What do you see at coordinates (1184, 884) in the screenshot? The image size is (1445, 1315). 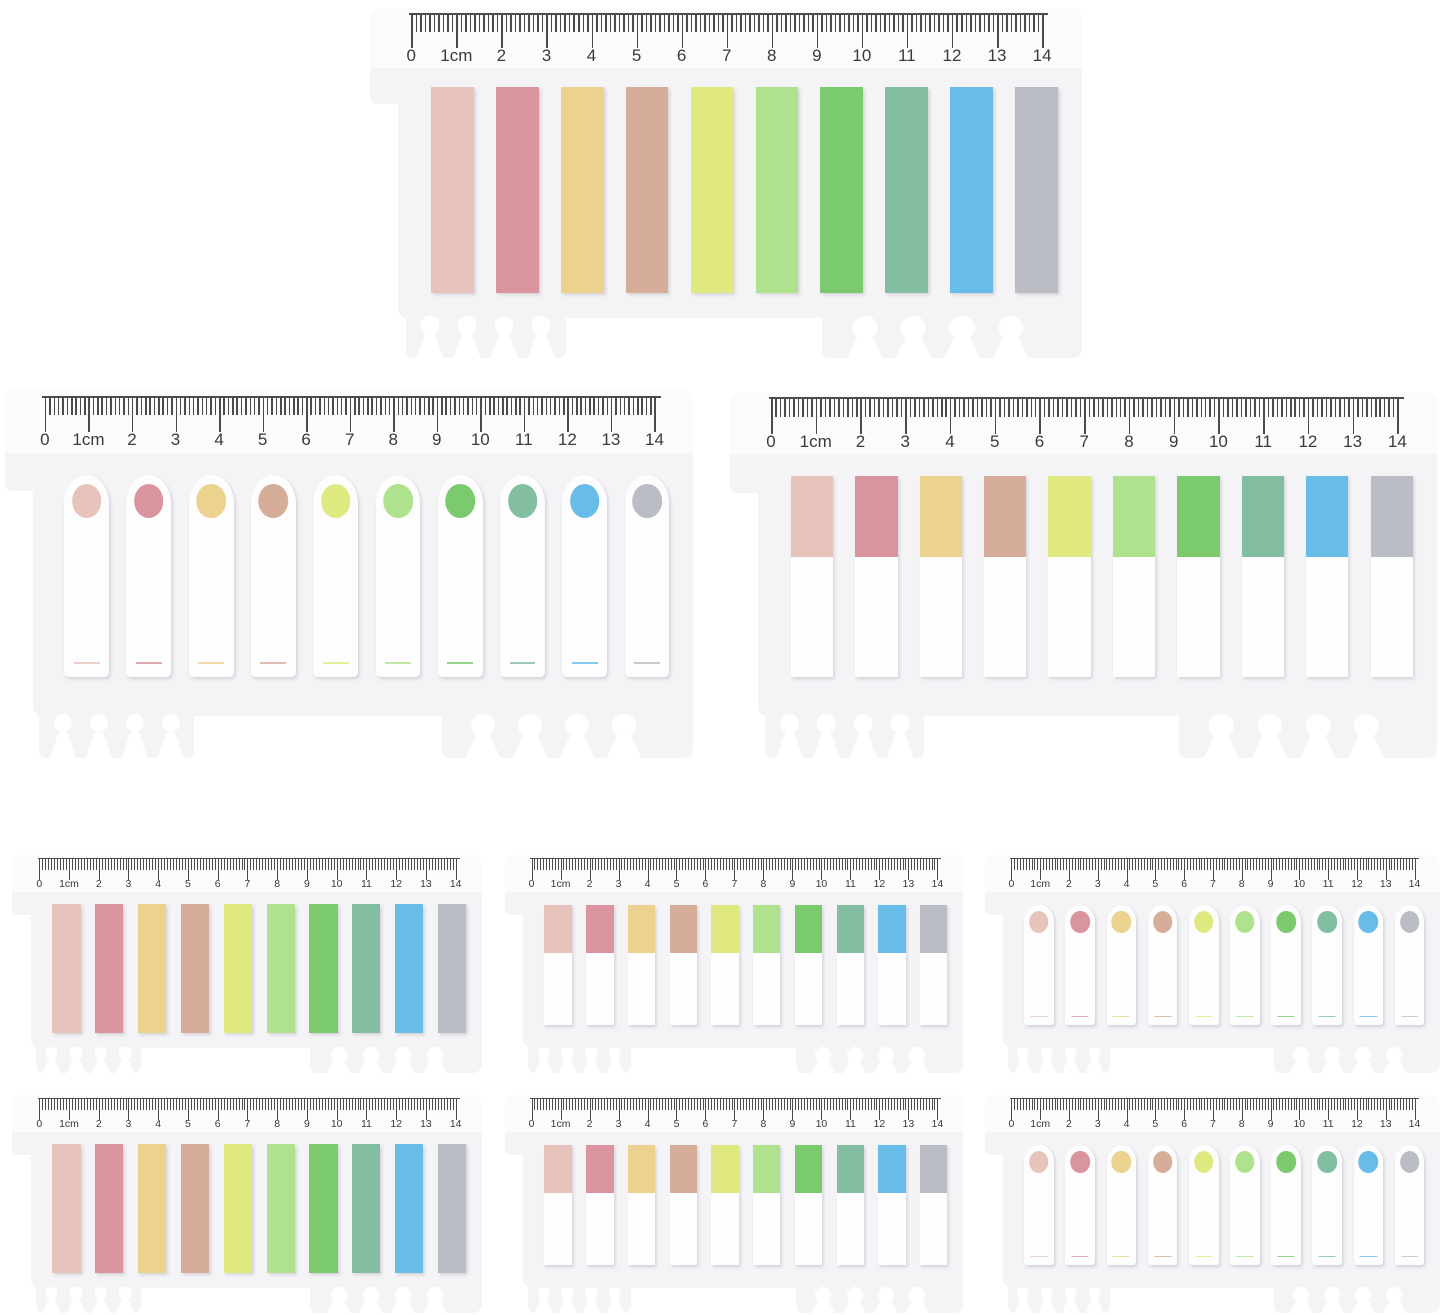 I see `ruler-label-6: 6` at bounding box center [1184, 884].